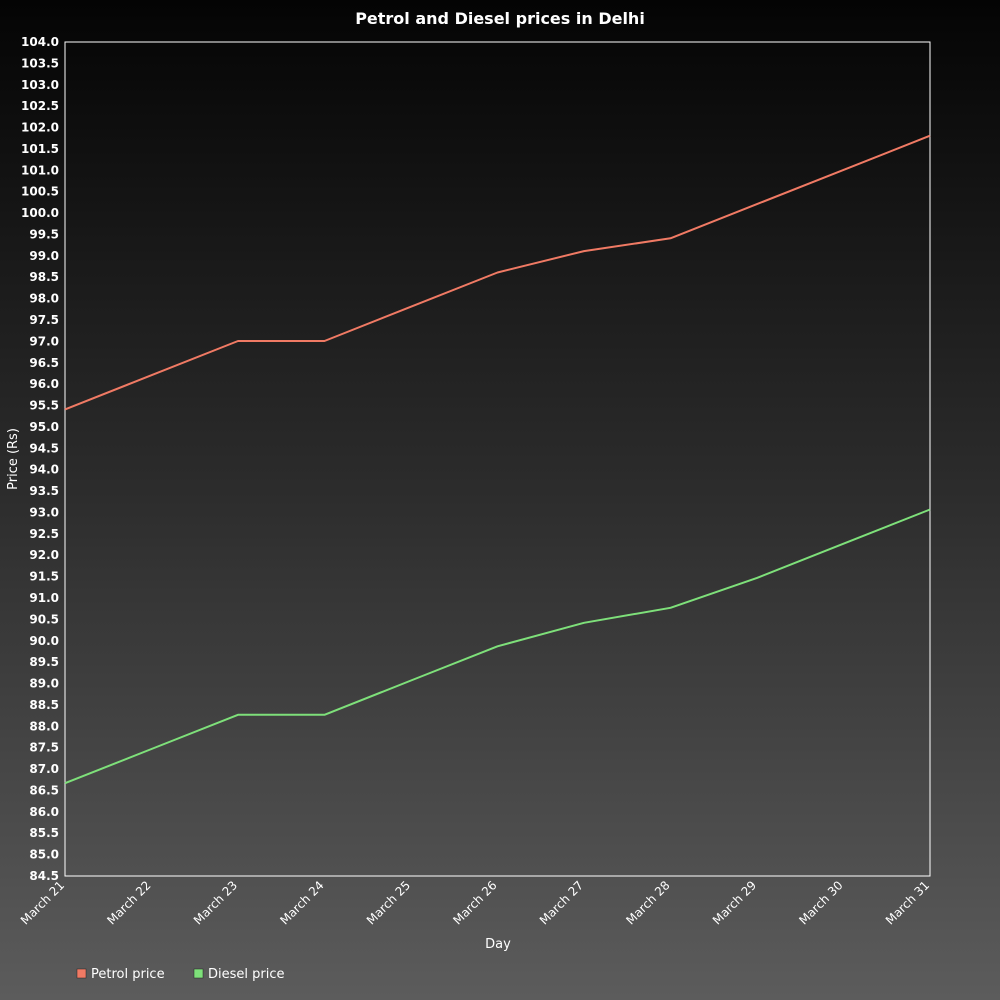 This screenshot has width=1000, height=1000. Describe the element at coordinates (128, 902) in the screenshot. I see `x-tick-label: March 22` at that location.